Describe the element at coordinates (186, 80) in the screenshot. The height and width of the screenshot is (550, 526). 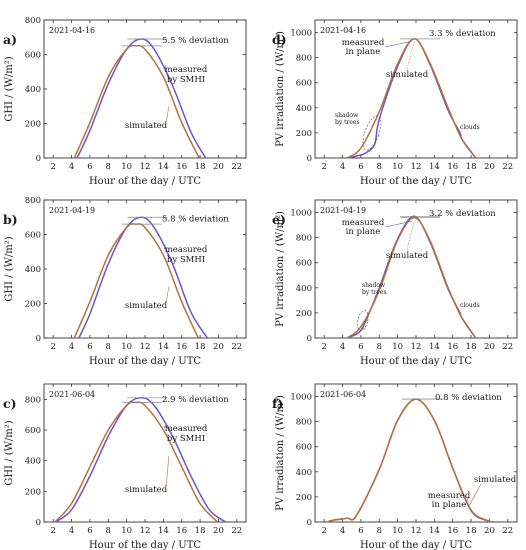
I see `measured-label-line: by SMHI` at that location.